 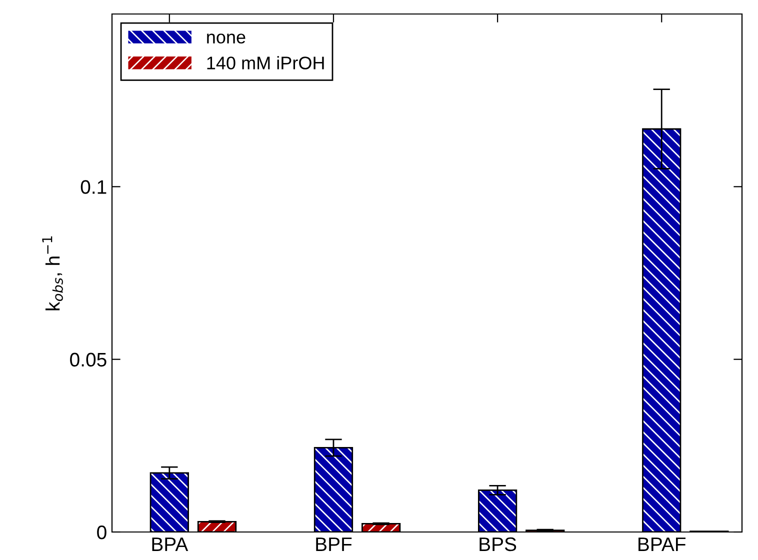 I want to click on x-tick-label: BPS, so click(x=498, y=544).